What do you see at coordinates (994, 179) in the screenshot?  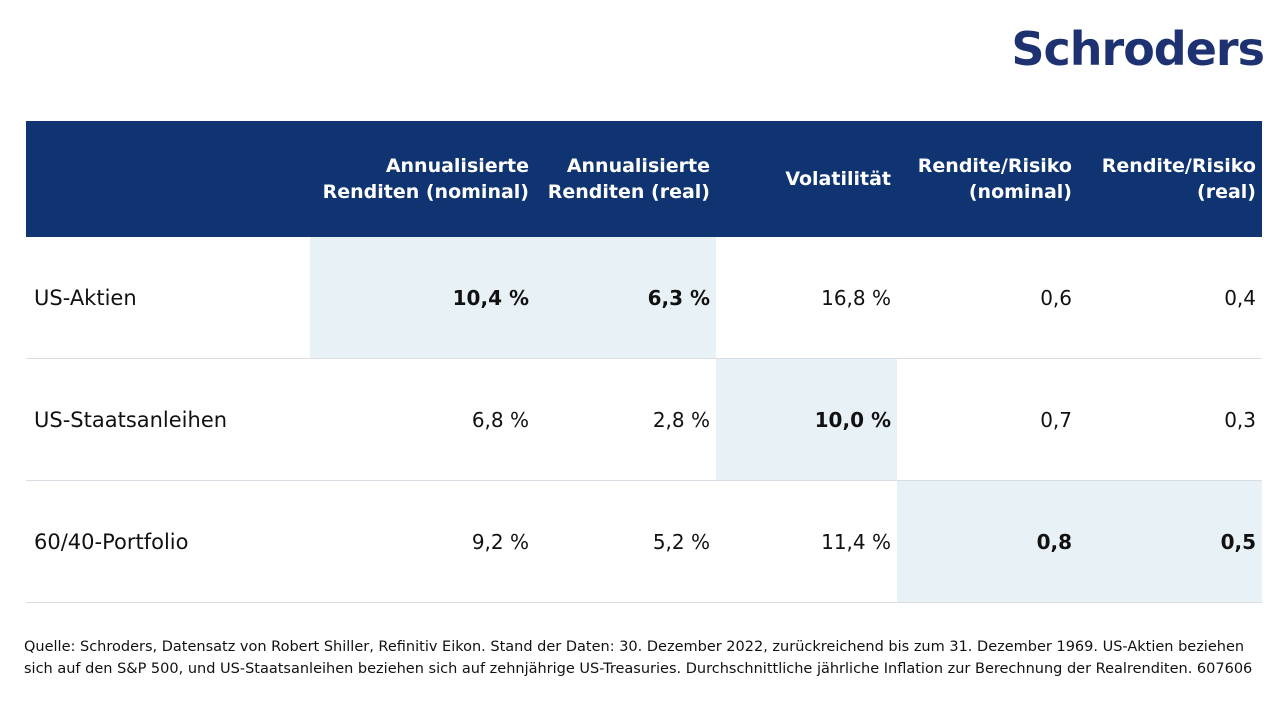 I see `column-header-text: Rendite/Risiko (nominal)` at bounding box center [994, 179].